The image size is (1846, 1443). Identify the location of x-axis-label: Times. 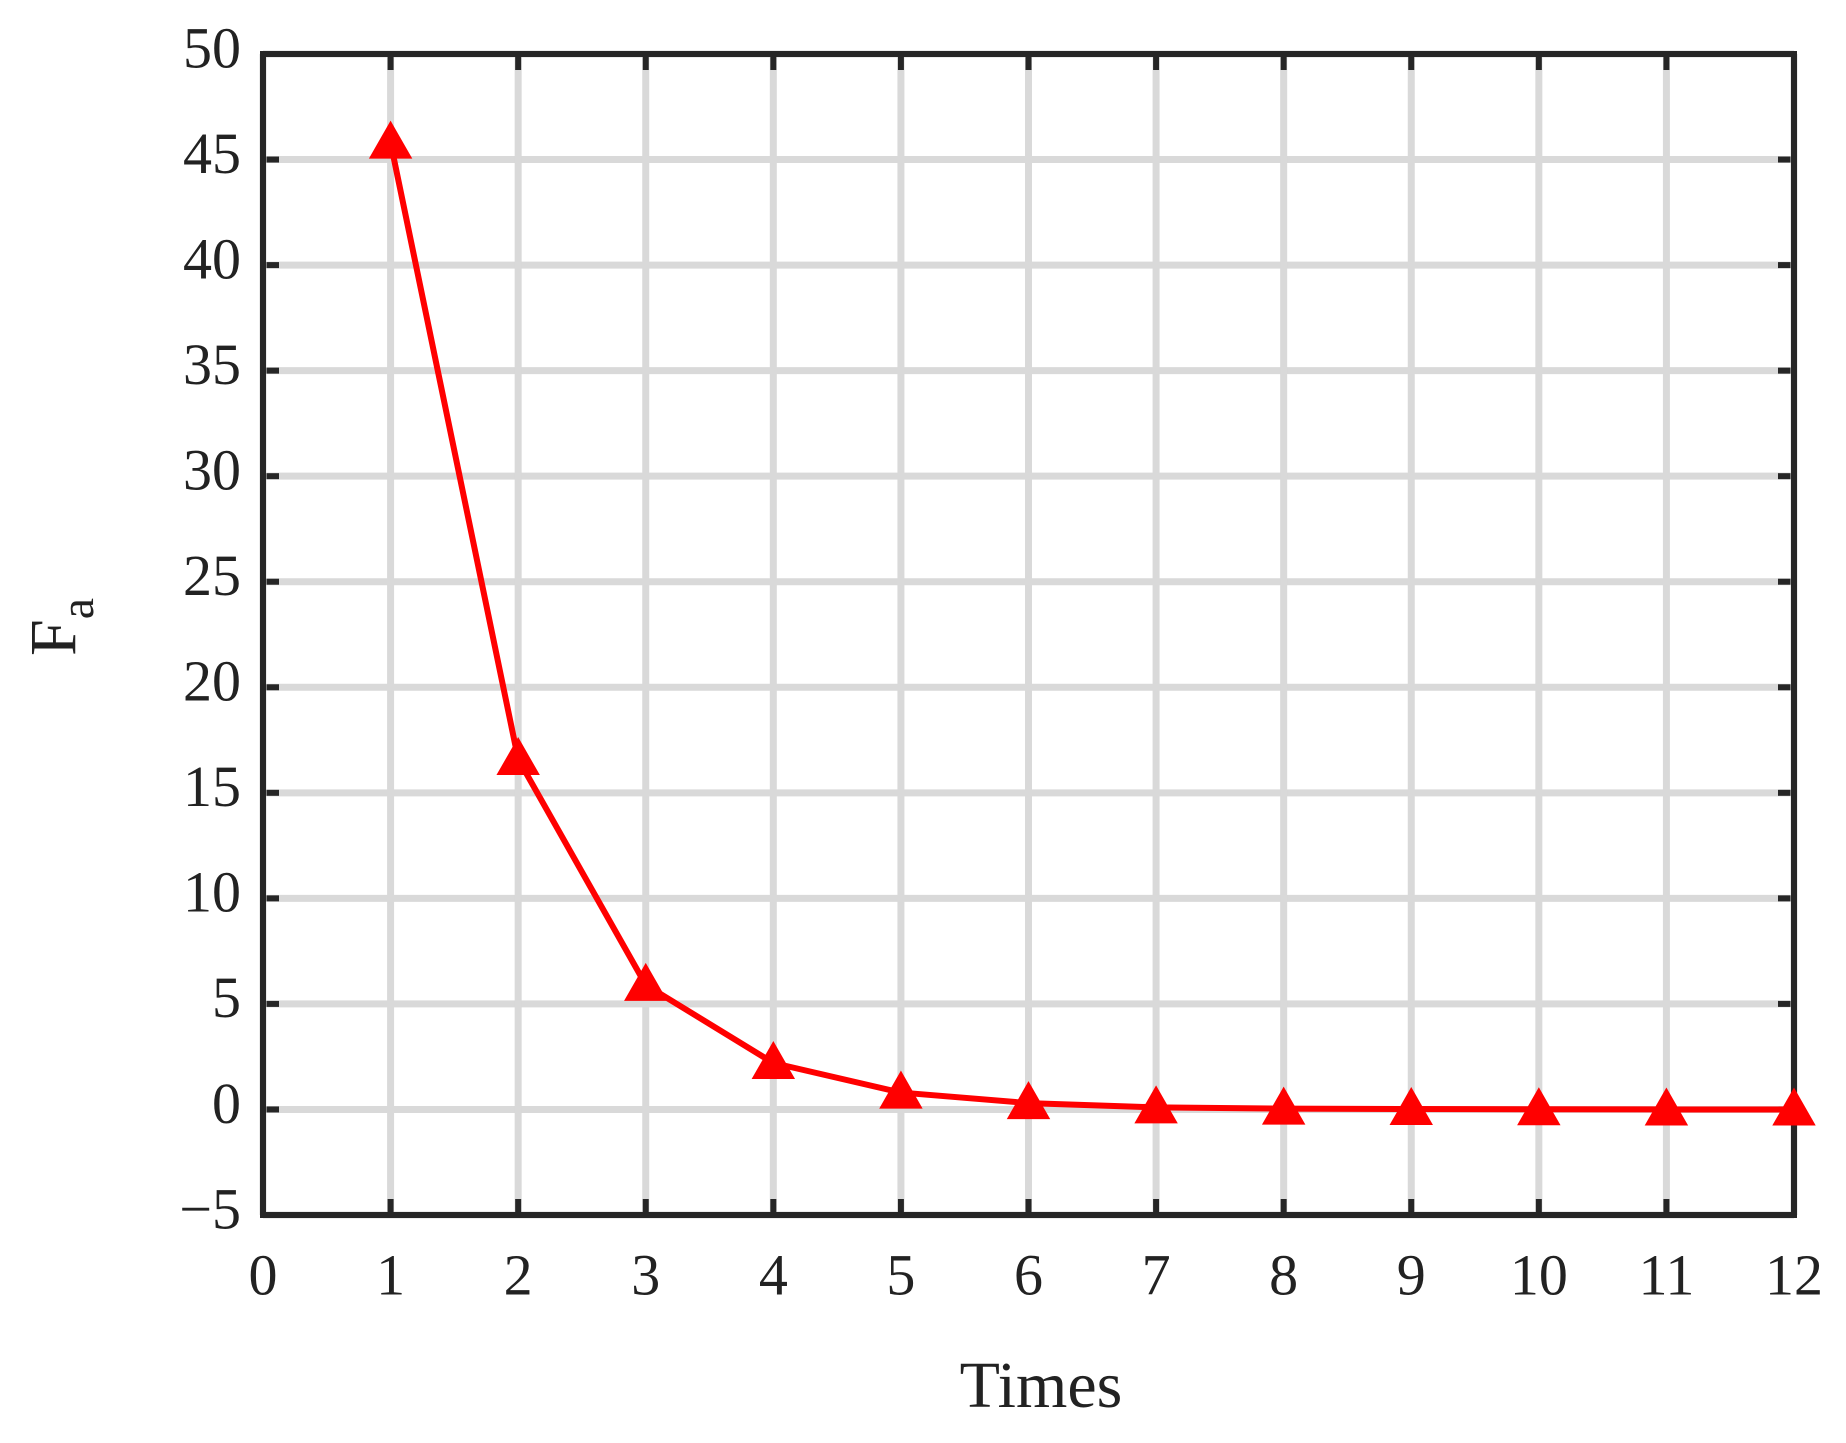
(1041, 1385).